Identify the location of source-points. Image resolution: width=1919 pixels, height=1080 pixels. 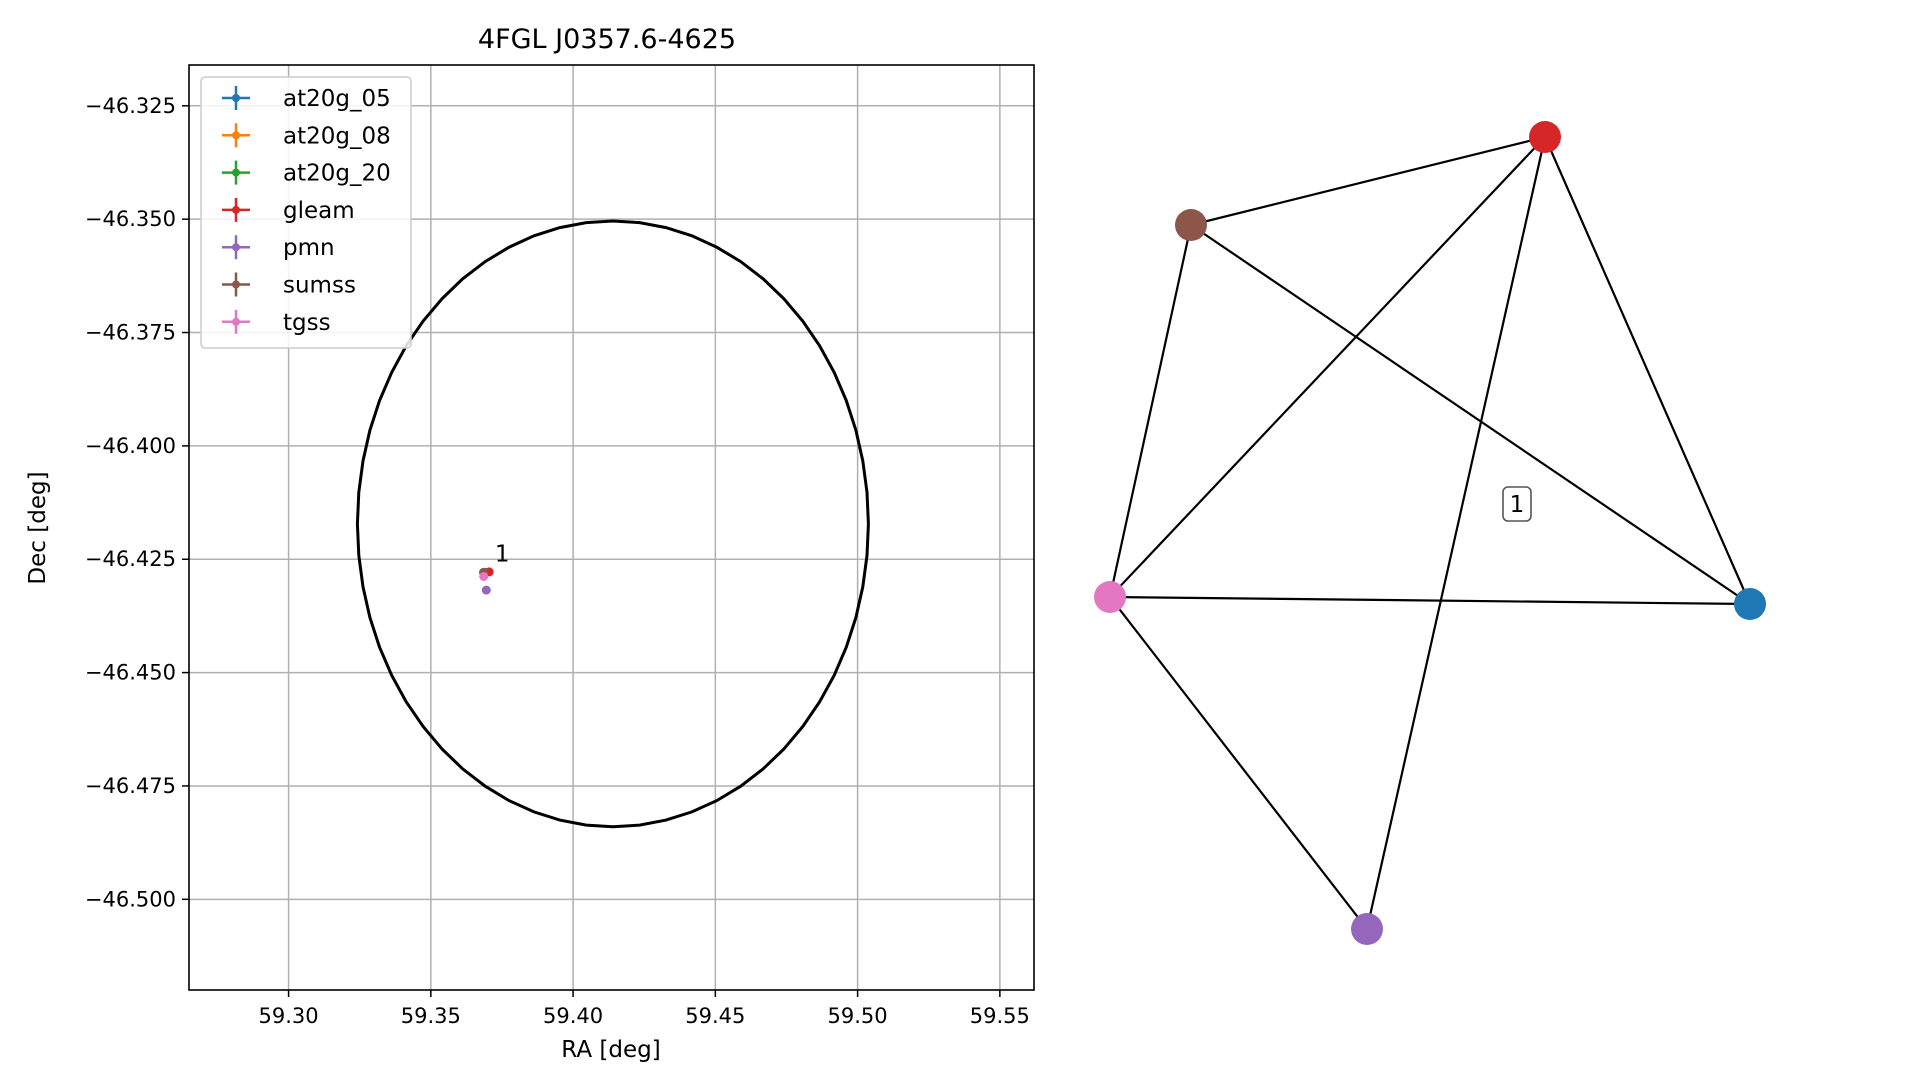
(486, 581).